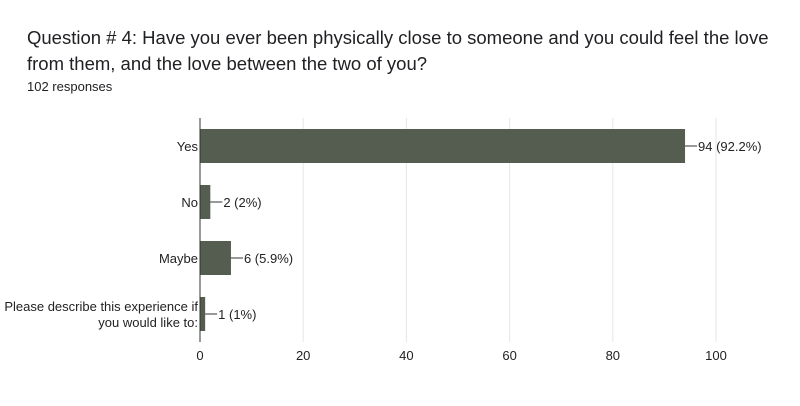 The height and width of the screenshot is (406, 800). What do you see at coordinates (199, 355) in the screenshot?
I see `x-tick-label: 0` at bounding box center [199, 355].